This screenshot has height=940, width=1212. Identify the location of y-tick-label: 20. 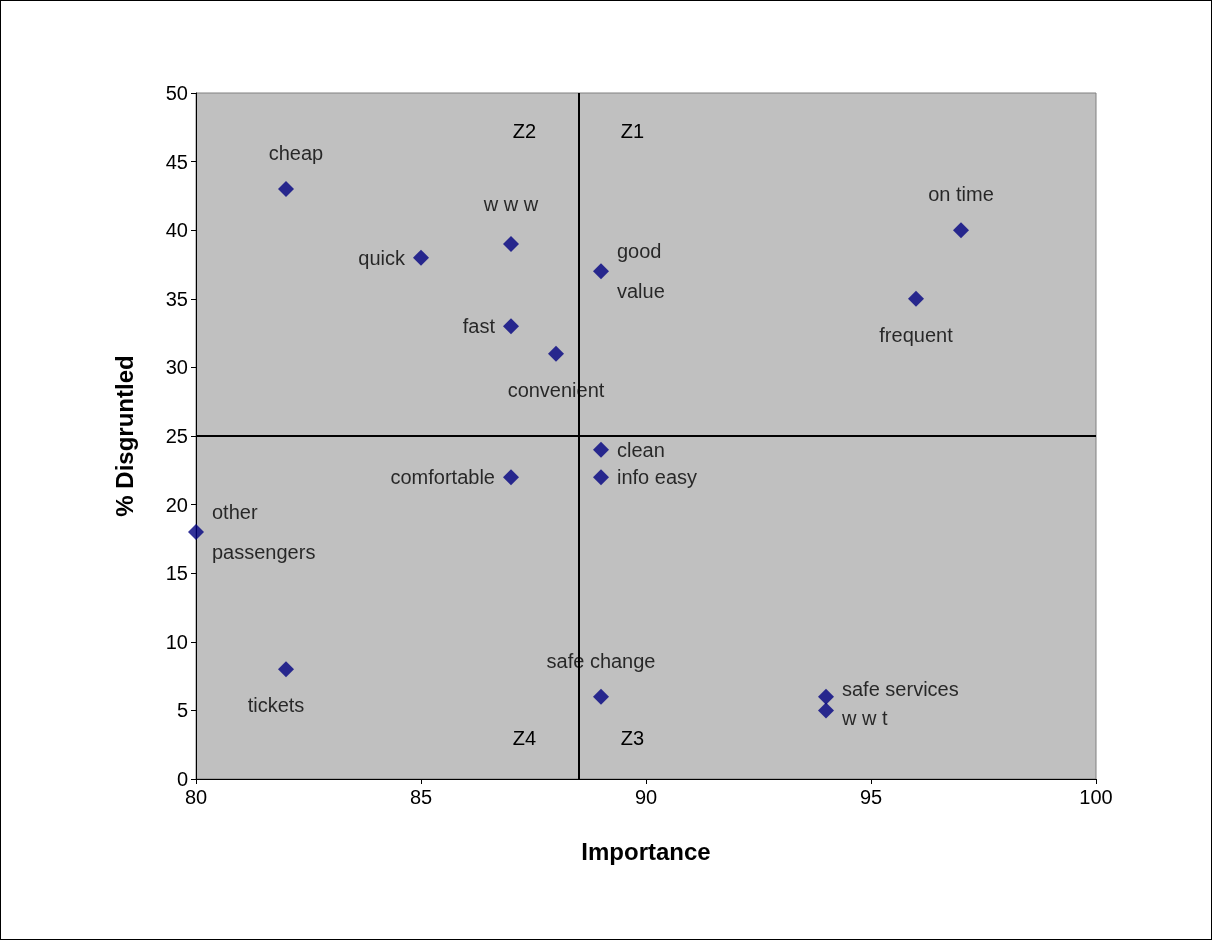
(176, 504).